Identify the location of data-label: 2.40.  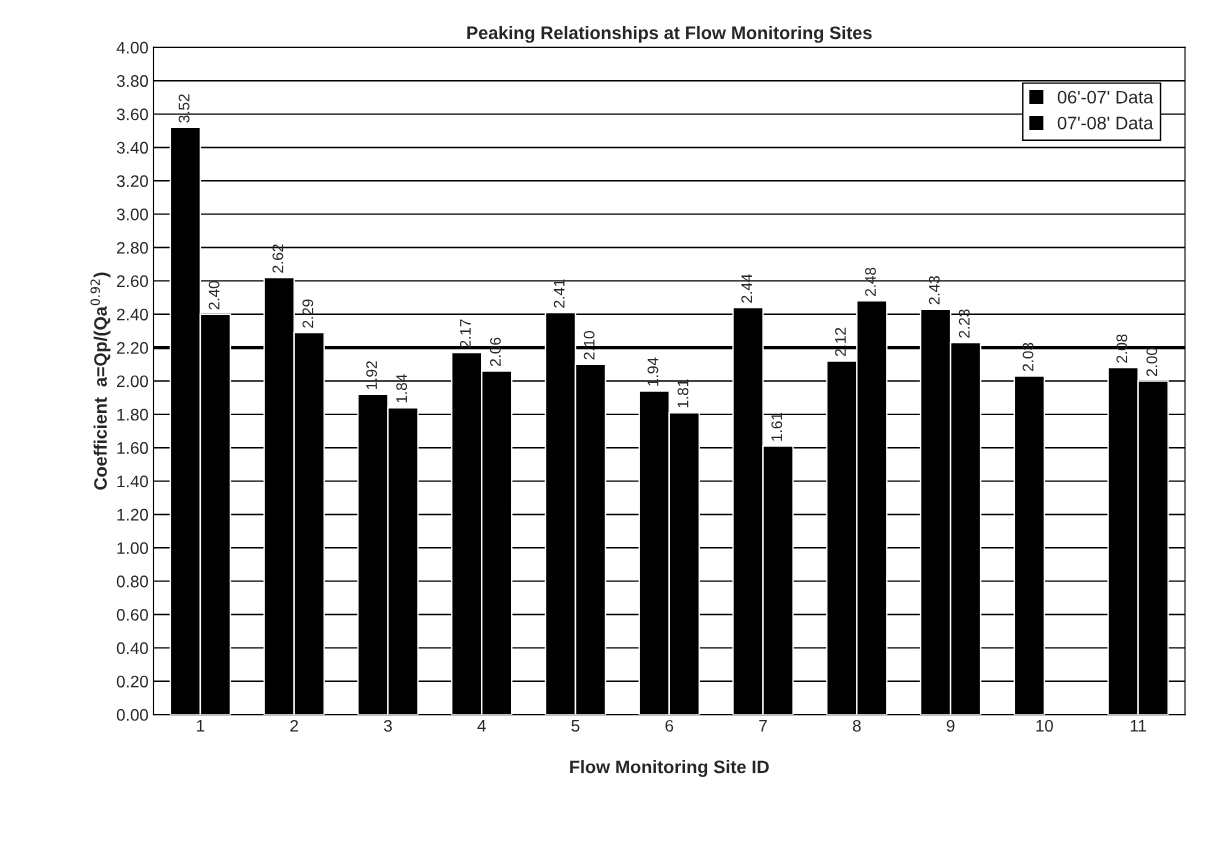
(214, 295).